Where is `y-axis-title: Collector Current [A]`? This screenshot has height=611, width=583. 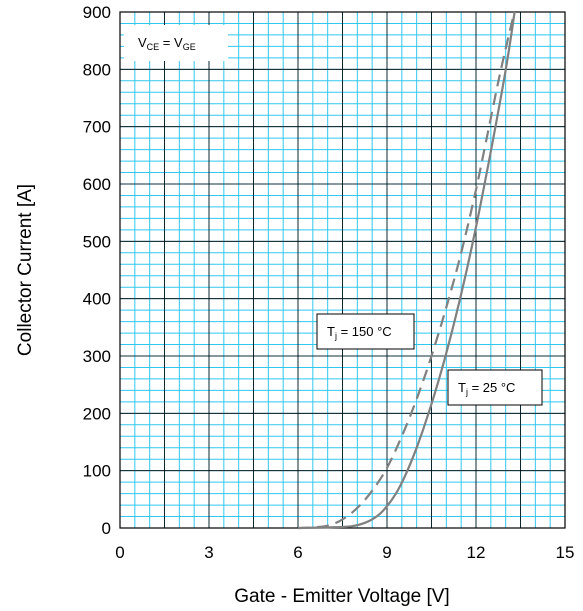
y-axis-title: Collector Current [A] is located at coordinates (25, 270).